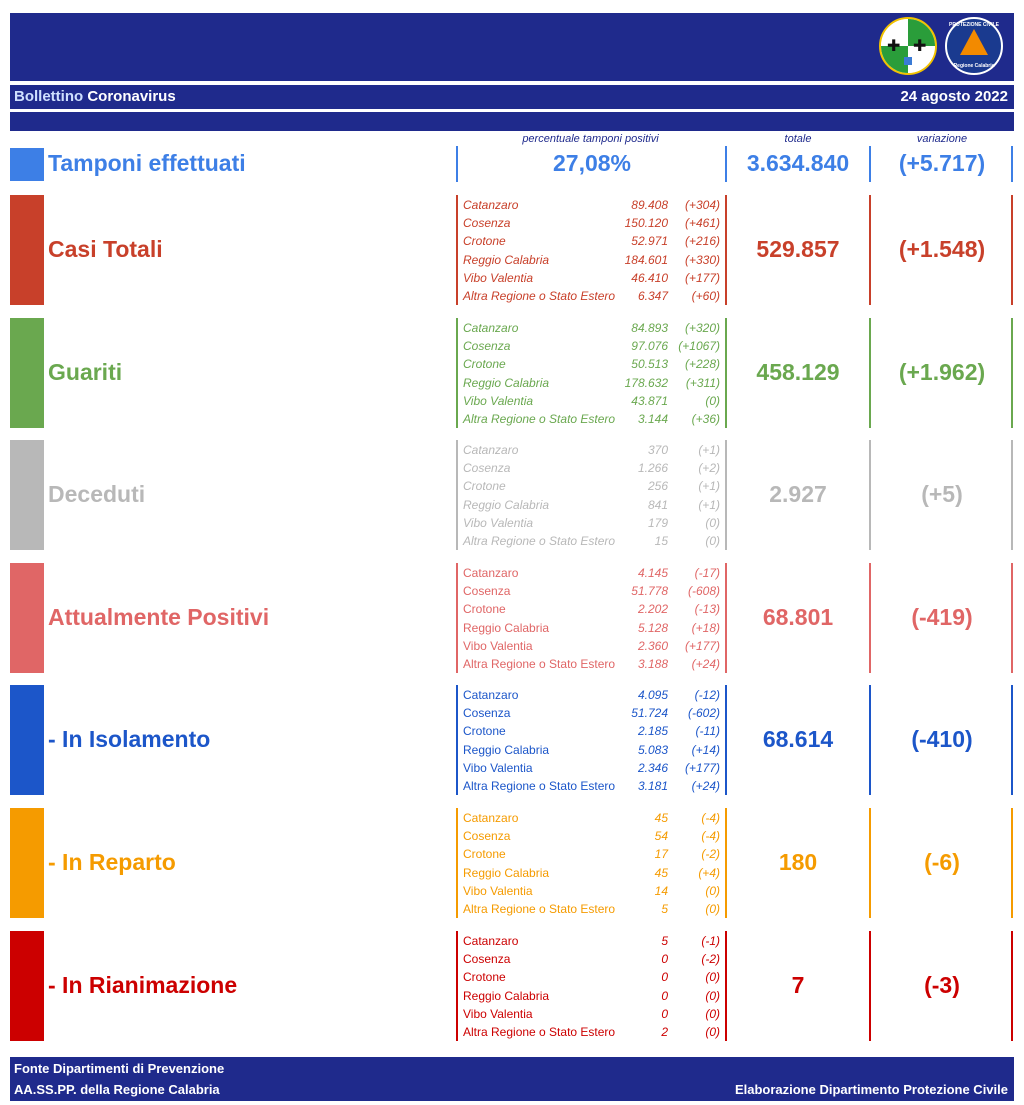 The image size is (1024, 1105). What do you see at coordinates (595, 788) in the screenshot?
I see `province-row: Altra Regione o Stato Estero 3.181 (+24)` at bounding box center [595, 788].